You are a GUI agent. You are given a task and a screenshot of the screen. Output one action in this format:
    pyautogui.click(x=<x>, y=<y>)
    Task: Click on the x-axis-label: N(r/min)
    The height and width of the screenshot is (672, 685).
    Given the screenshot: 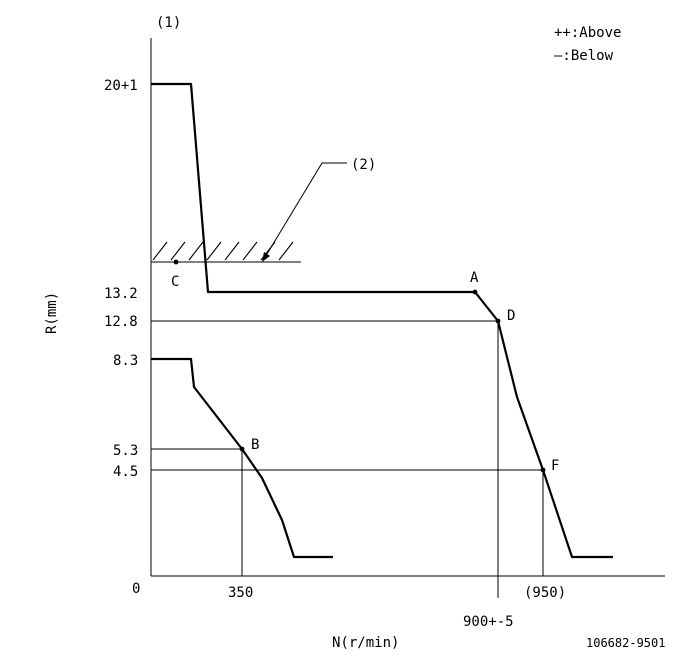 What is the action you would take?
    pyautogui.click(x=365, y=643)
    